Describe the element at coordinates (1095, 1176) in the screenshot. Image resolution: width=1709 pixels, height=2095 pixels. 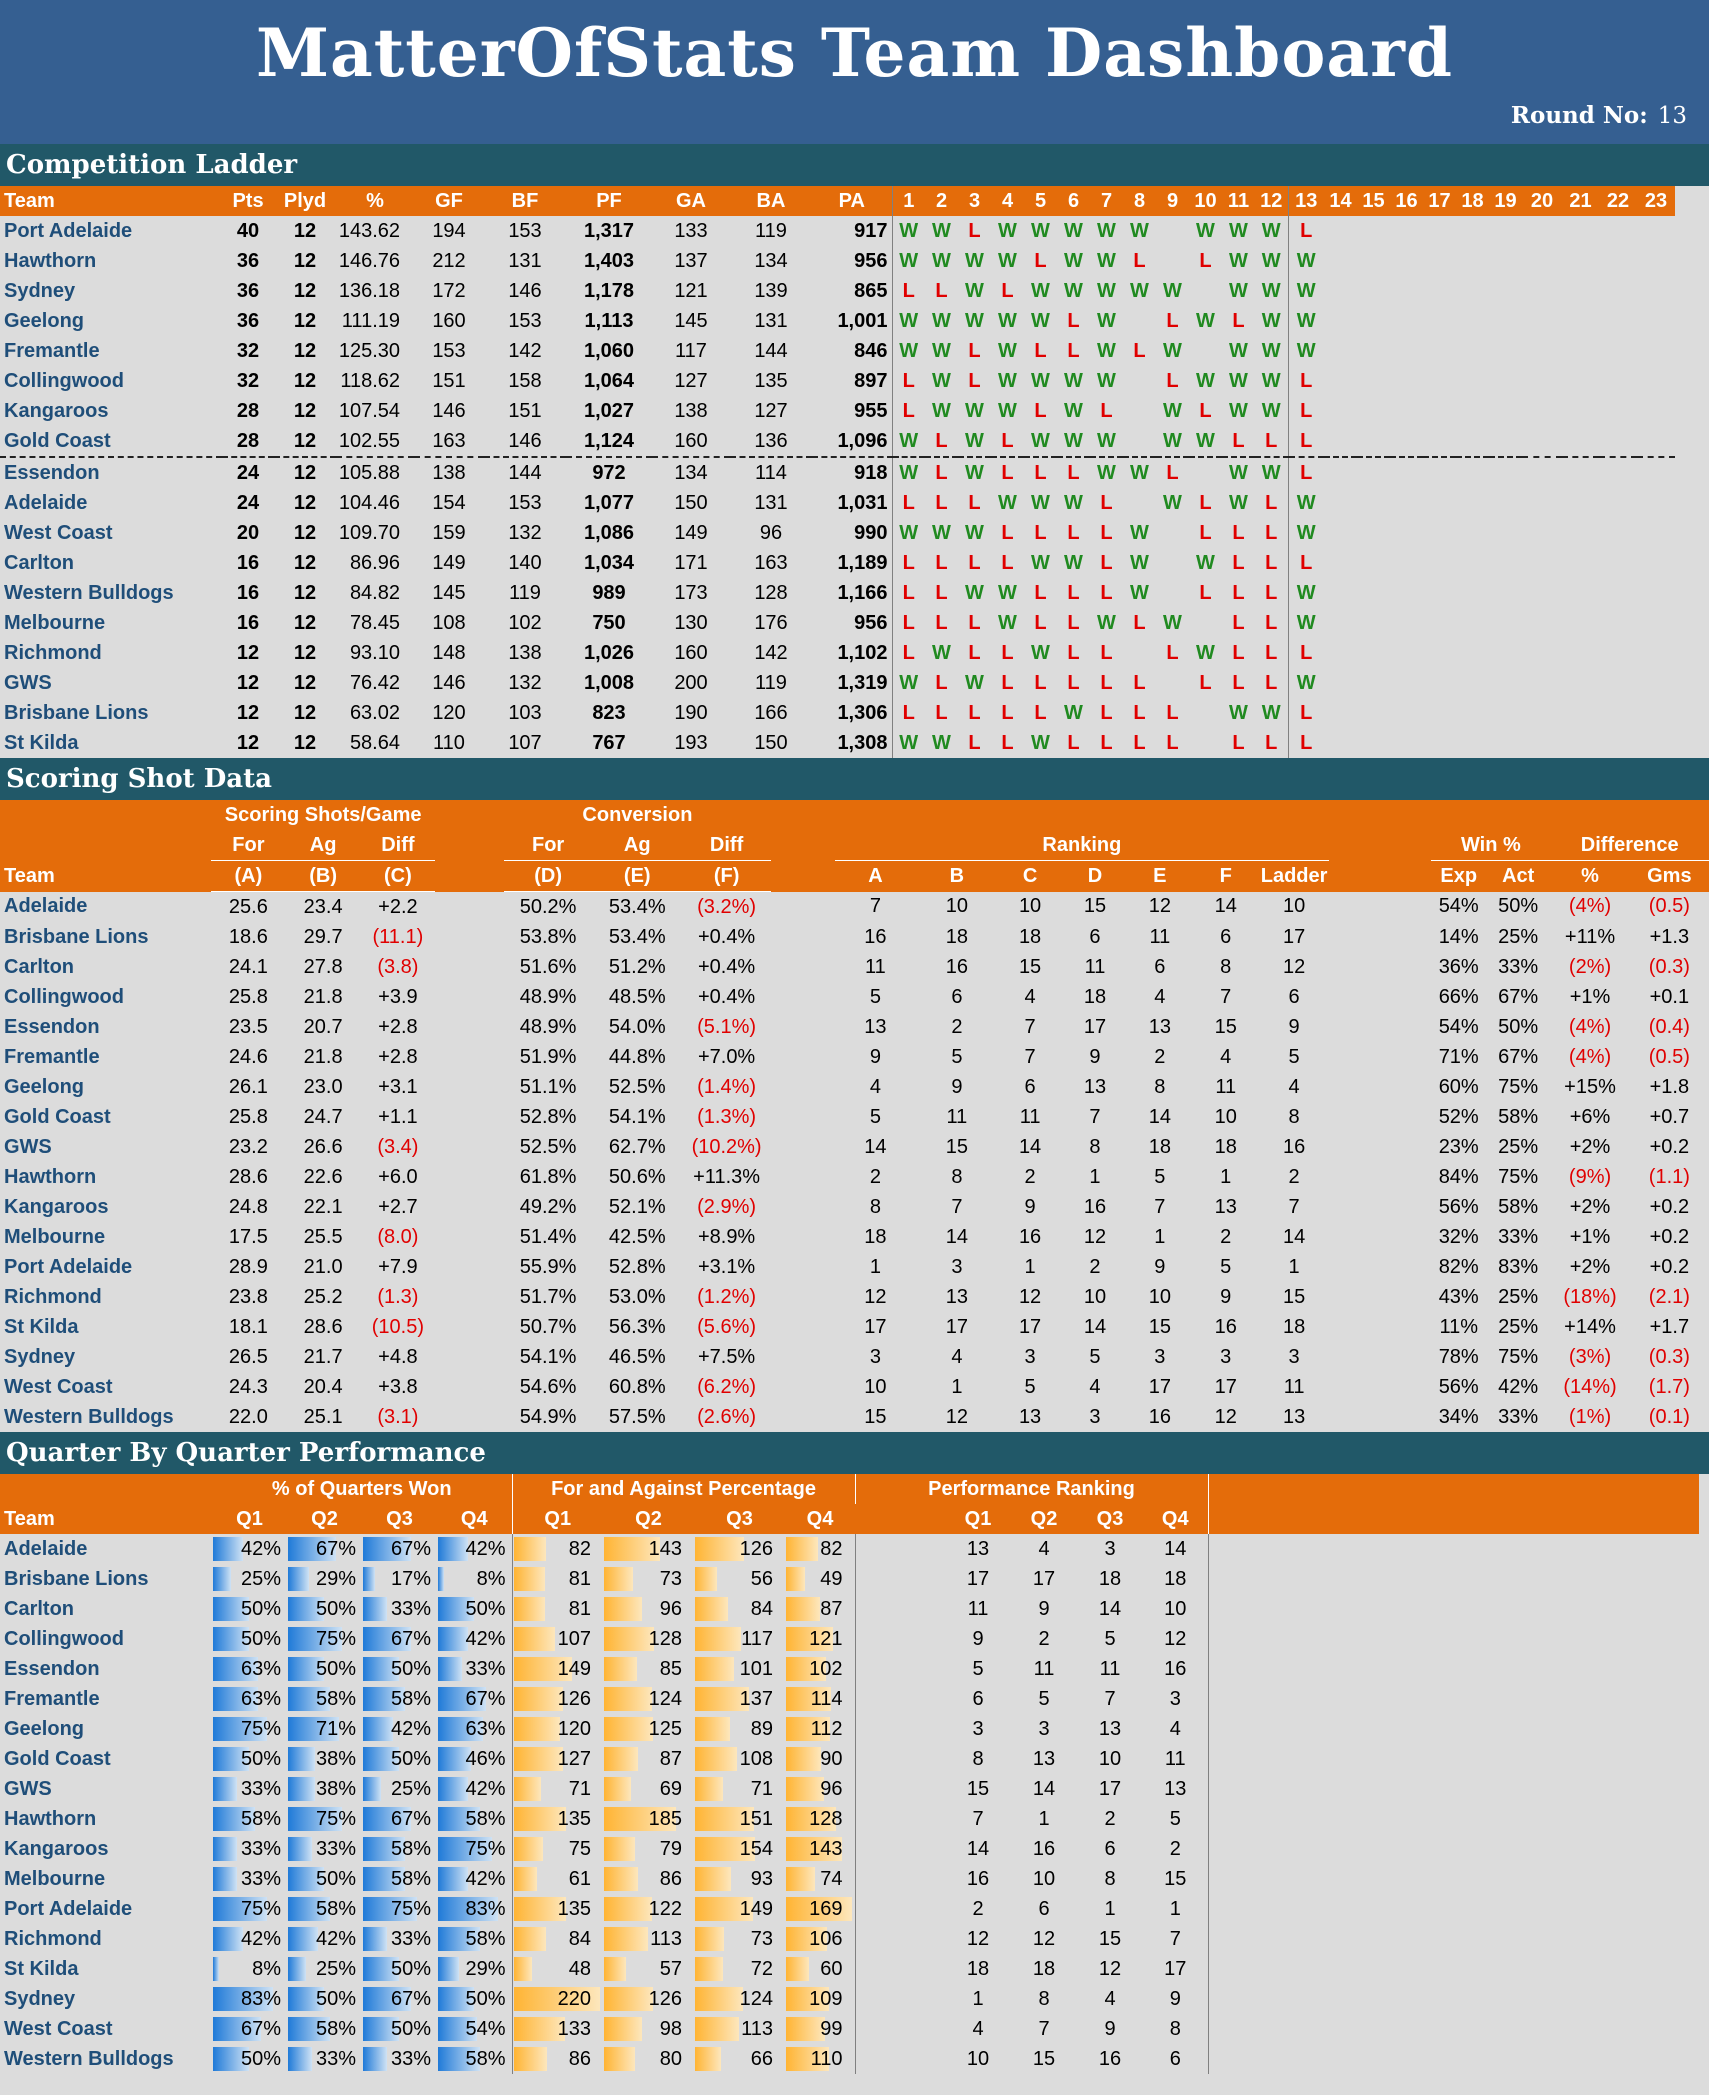
I see `ranking-d: 1` at that location.